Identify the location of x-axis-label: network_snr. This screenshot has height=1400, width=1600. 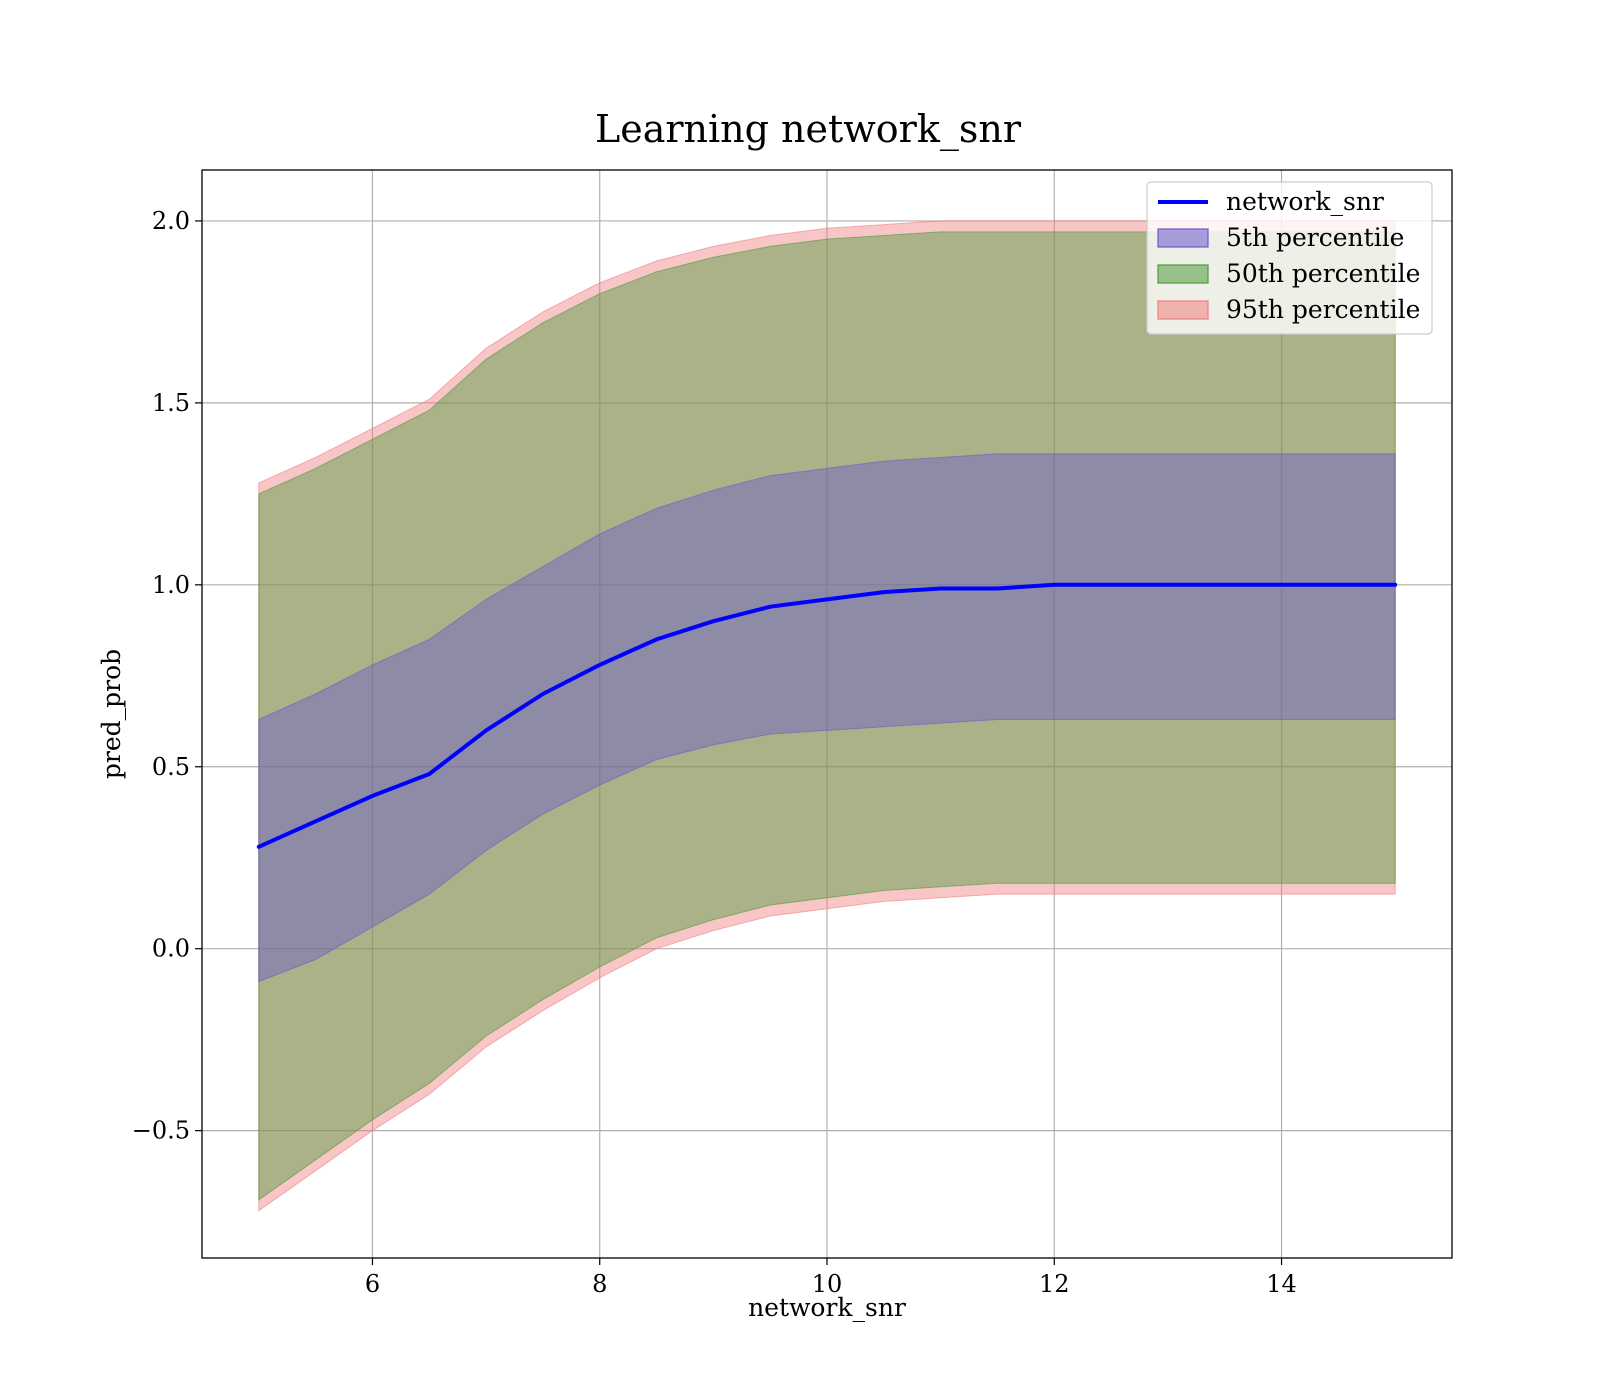
(827, 1307).